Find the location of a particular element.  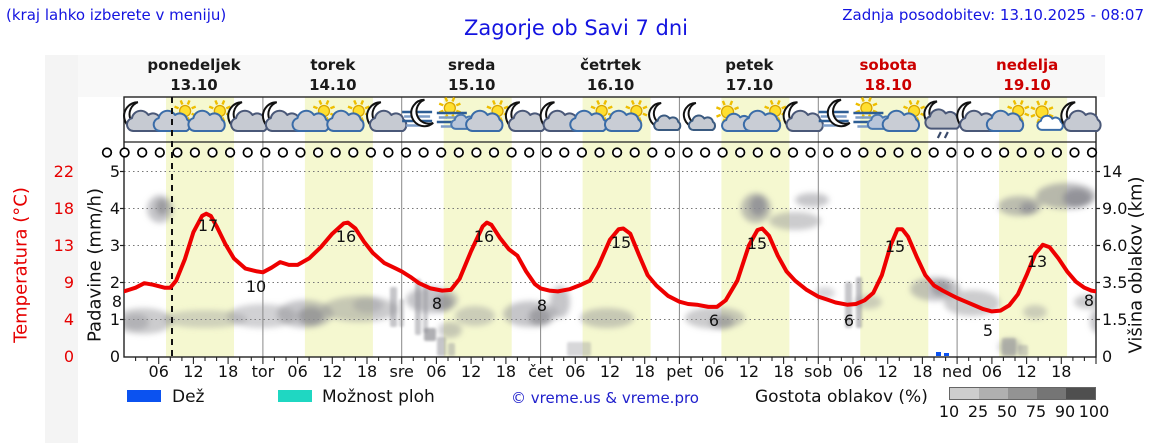

weather-icons-row is located at coordinates (612, 117).